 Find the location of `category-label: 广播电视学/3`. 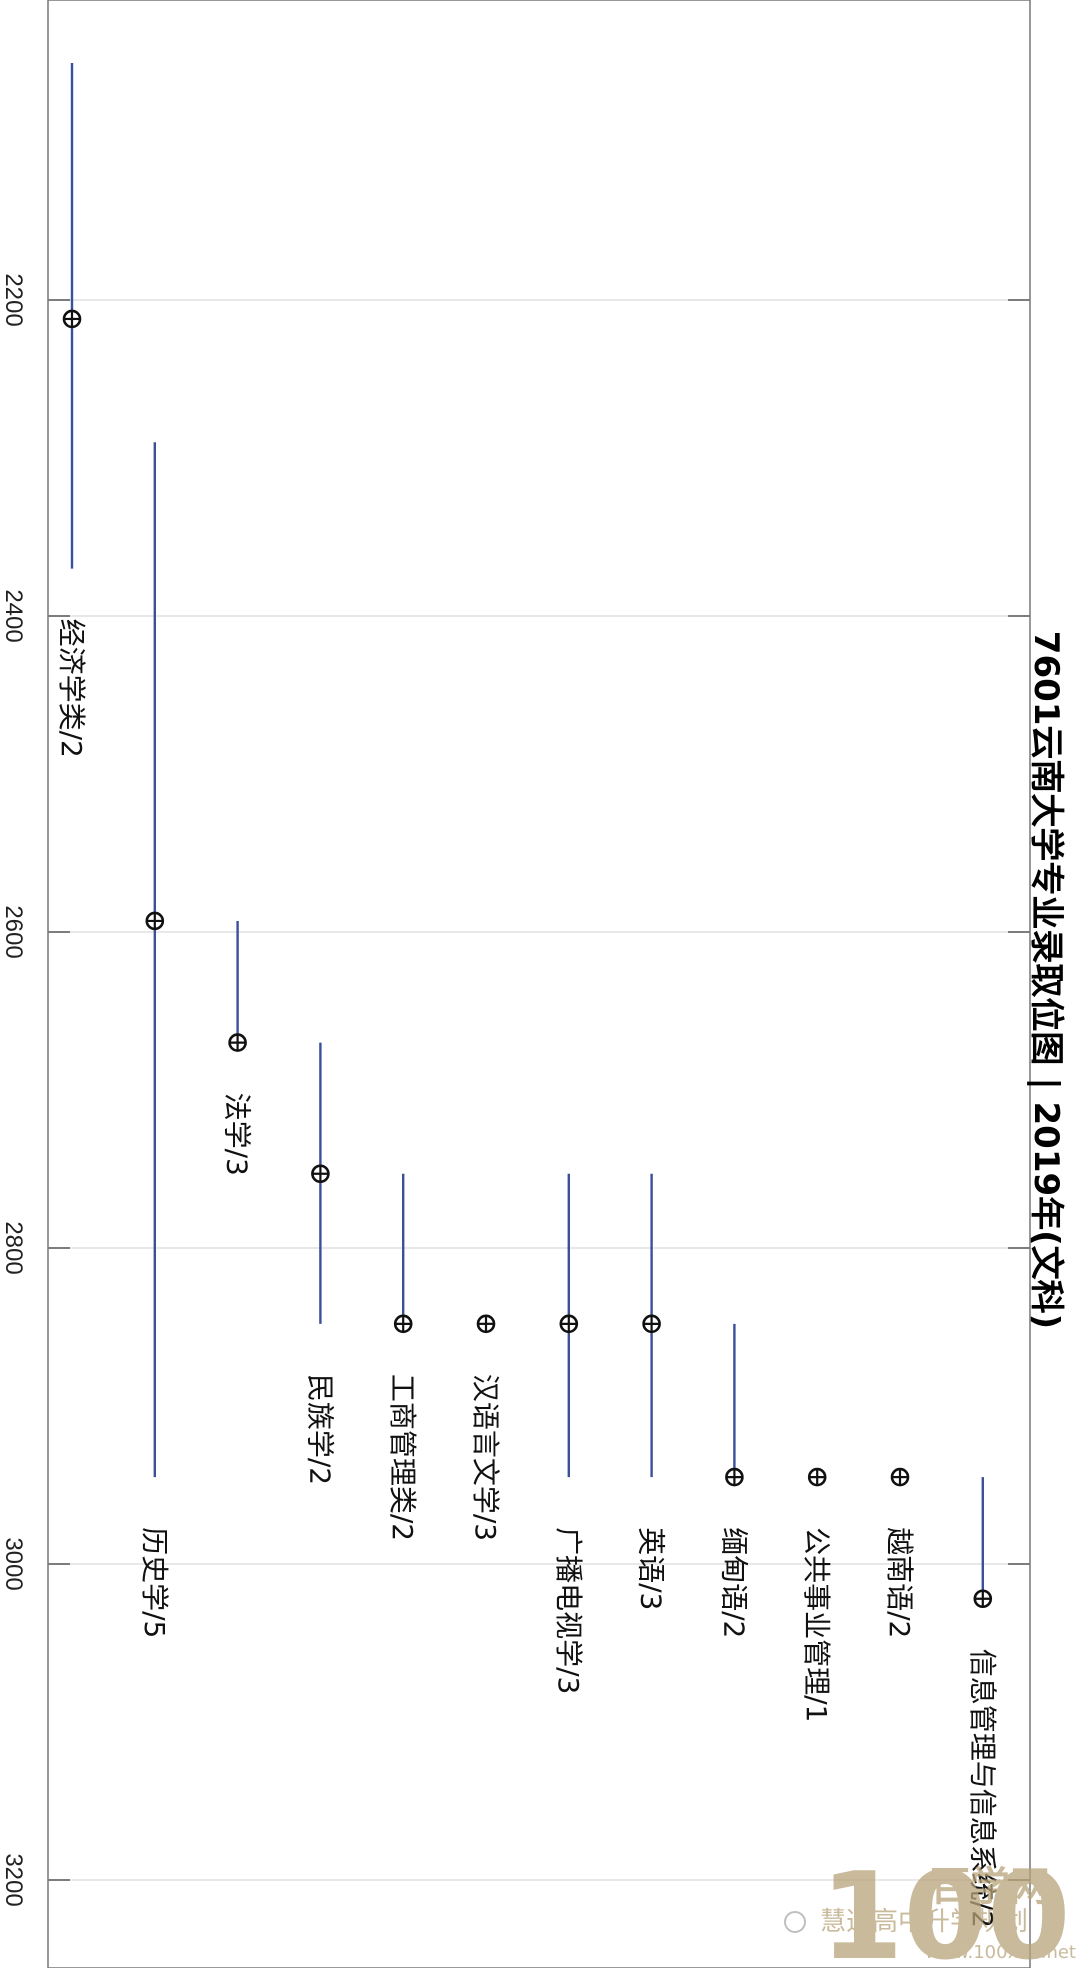

category-label: 广播电视学/3 is located at coordinates (568, 1610).